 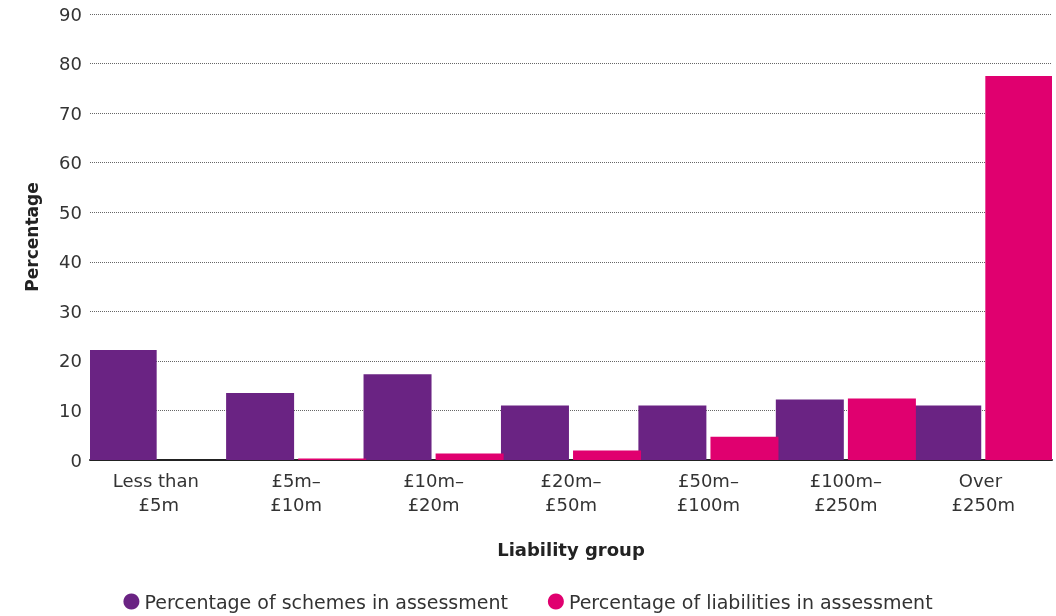 I want to click on y-tick-label: 10, so click(x=70, y=410).